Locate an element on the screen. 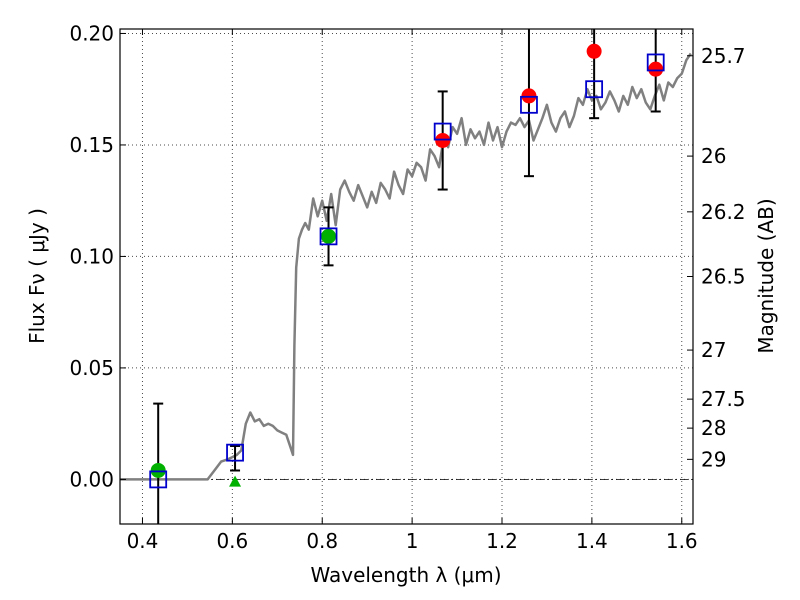 The width and height of the screenshot is (800, 600). y-tick-label: 0.00 is located at coordinates (91, 479).